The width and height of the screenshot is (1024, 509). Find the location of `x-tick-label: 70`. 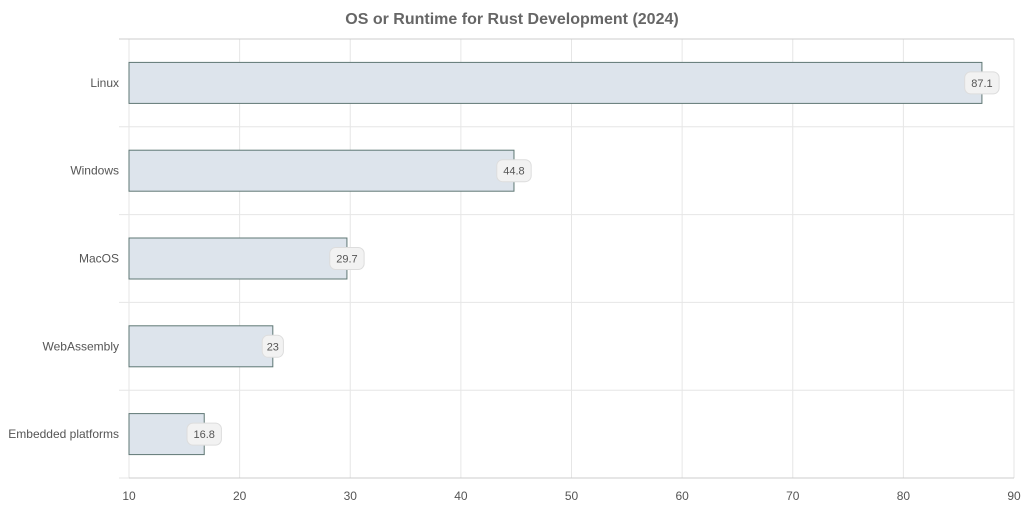

x-tick-label: 70 is located at coordinates (793, 496).